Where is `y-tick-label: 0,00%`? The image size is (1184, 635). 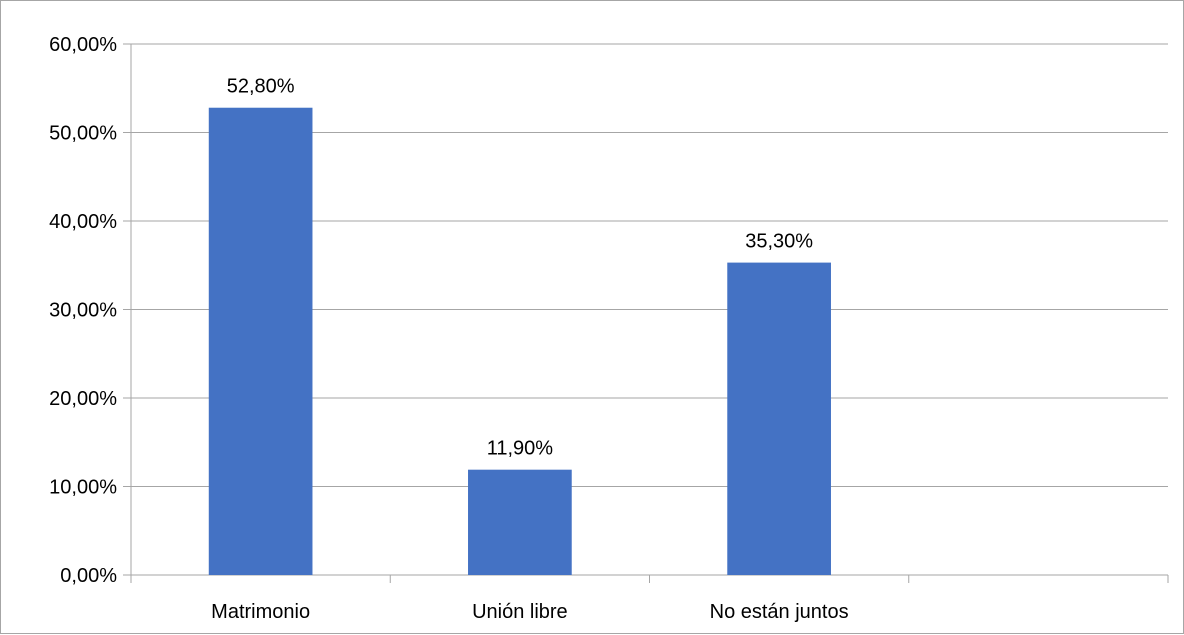
y-tick-label: 0,00% is located at coordinates (88, 576).